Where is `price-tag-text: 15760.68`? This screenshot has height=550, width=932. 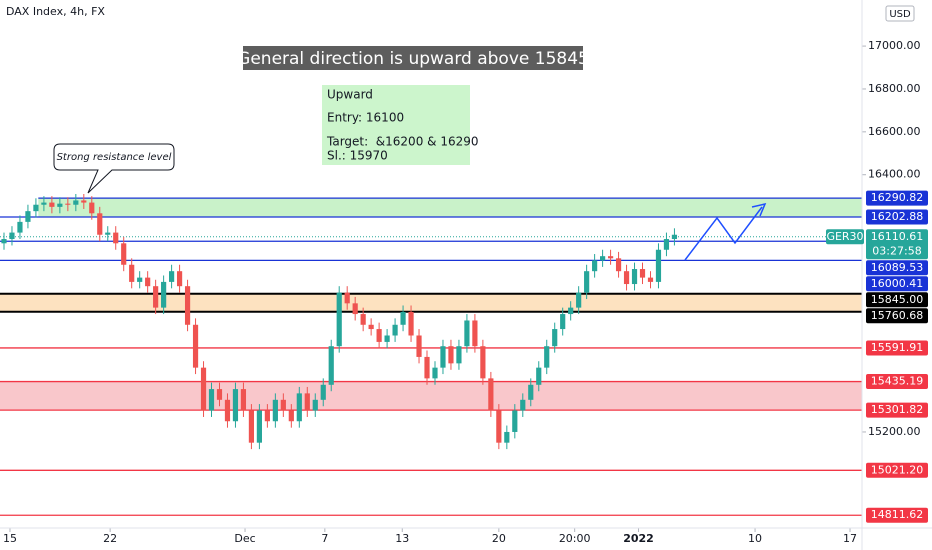 price-tag-text: 15760.68 is located at coordinates (897, 315).